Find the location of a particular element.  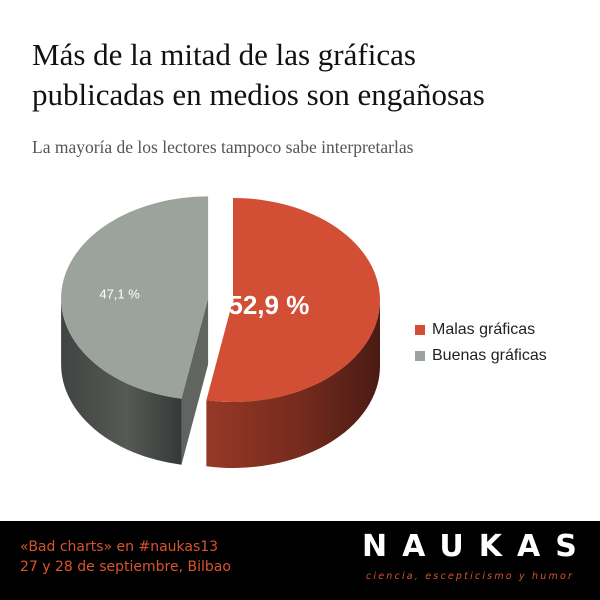

legend-item-buenas: Buenas gráficas is located at coordinates (481, 356).